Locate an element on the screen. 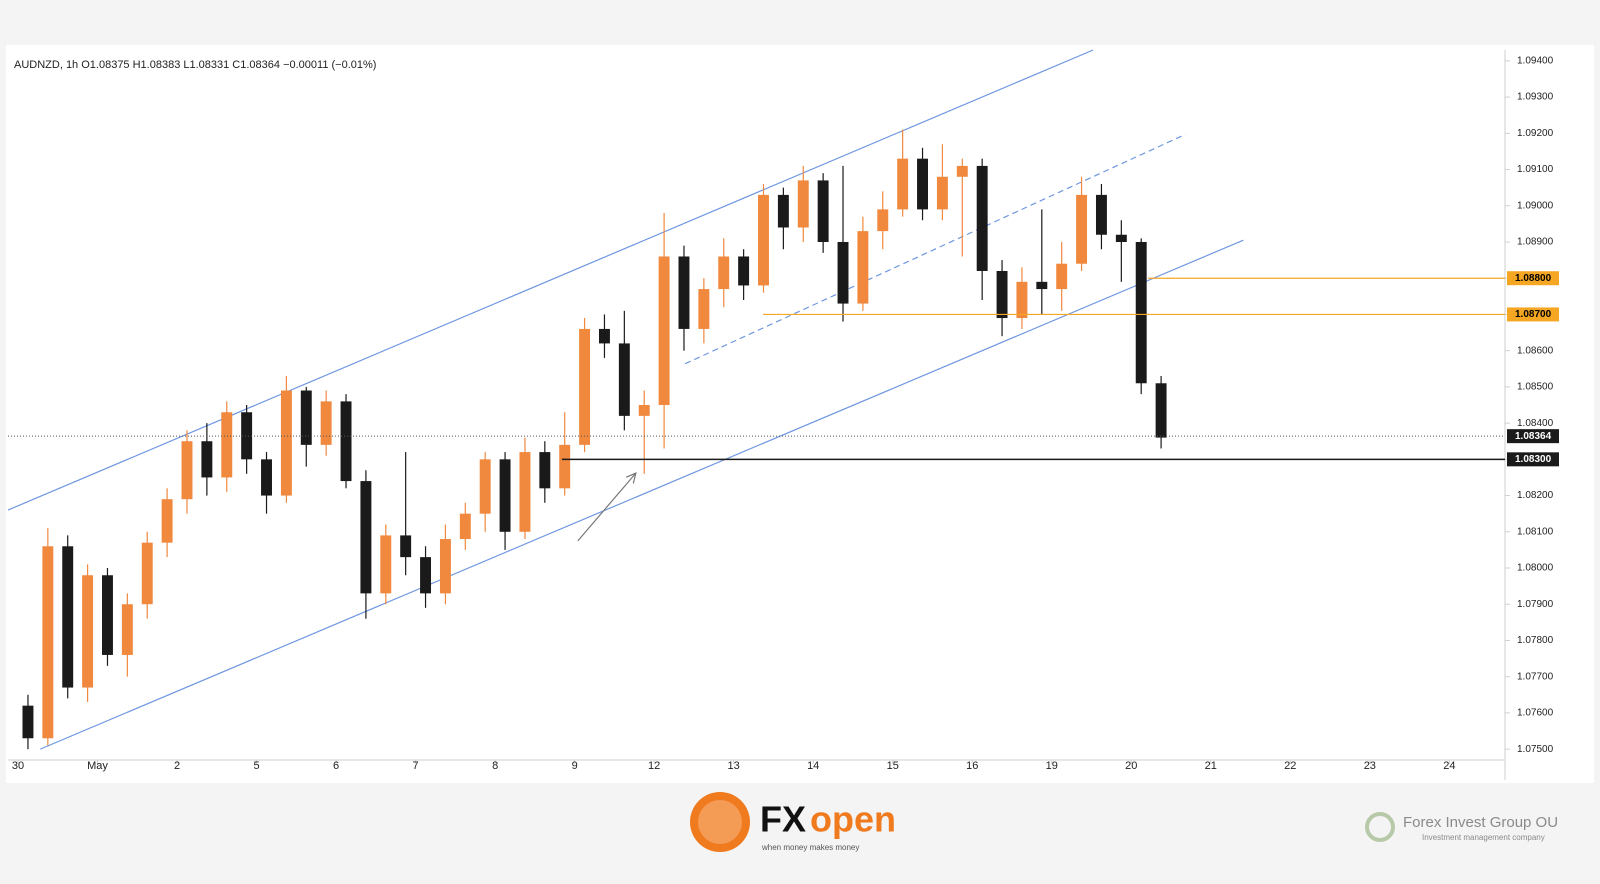 The height and width of the screenshot is (884, 1600). x-tick-label: 13 is located at coordinates (734, 766).